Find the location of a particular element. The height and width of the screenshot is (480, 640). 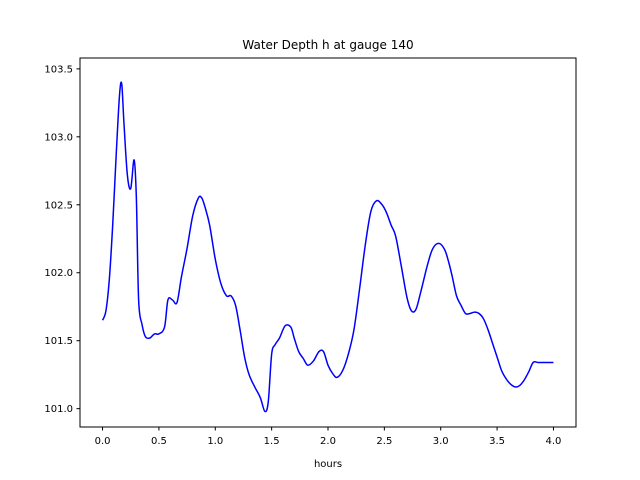

x-tick-label: 2.0 is located at coordinates (328, 441).